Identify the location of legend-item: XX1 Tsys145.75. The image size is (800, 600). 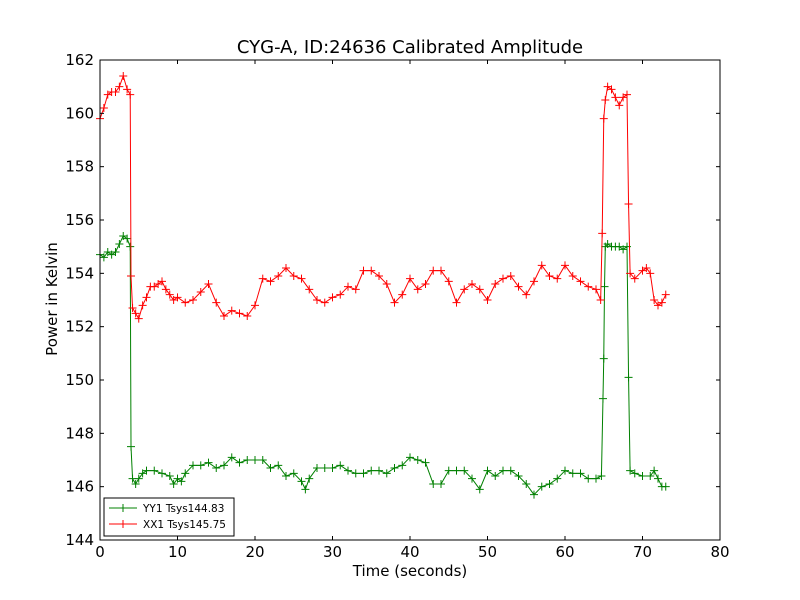
(167, 525).